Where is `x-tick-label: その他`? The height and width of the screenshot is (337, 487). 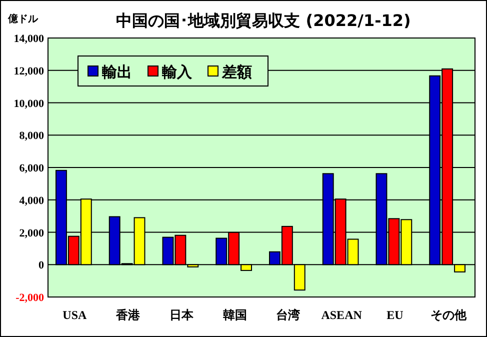 x-tick-label: その他 is located at coordinates (449, 315).